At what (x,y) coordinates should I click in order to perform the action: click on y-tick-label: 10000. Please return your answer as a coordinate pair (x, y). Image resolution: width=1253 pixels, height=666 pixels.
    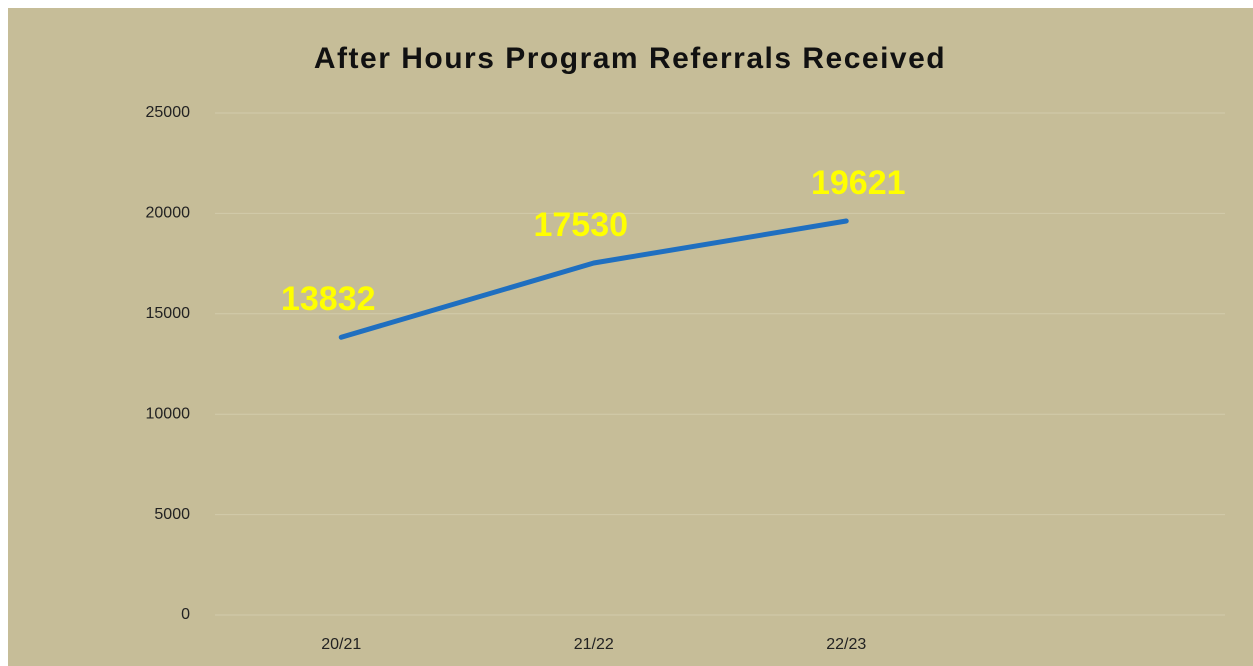
    Looking at the image, I should click on (168, 413).